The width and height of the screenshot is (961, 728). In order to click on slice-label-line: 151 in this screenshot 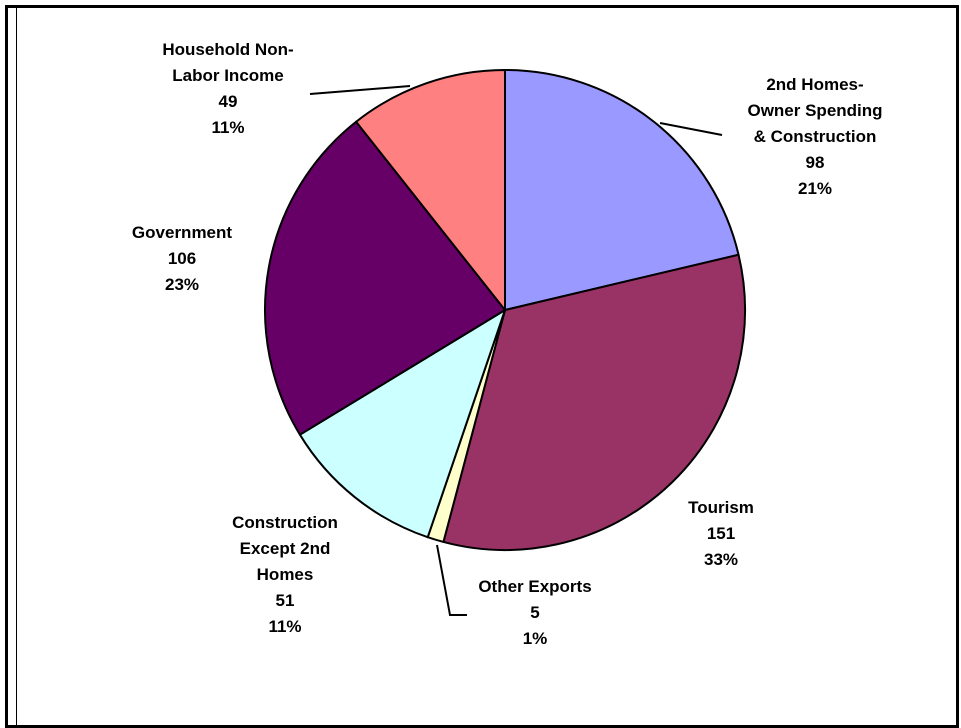, I will do `click(721, 533)`.